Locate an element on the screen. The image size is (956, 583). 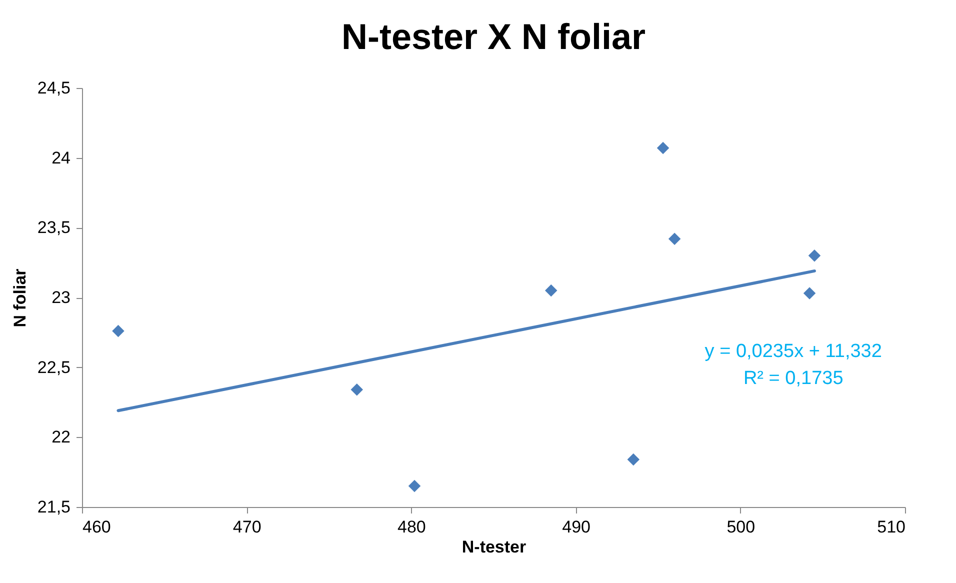
x-tick-label: 480 is located at coordinates (412, 527).